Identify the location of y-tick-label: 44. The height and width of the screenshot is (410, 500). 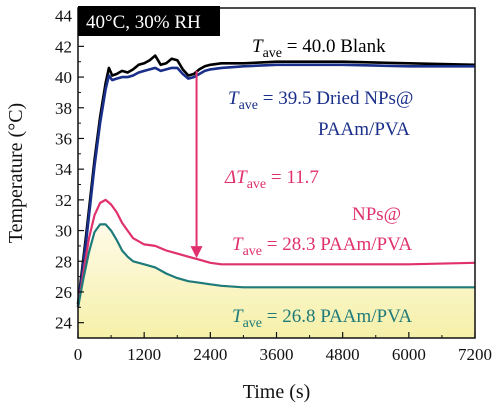
(64, 16).